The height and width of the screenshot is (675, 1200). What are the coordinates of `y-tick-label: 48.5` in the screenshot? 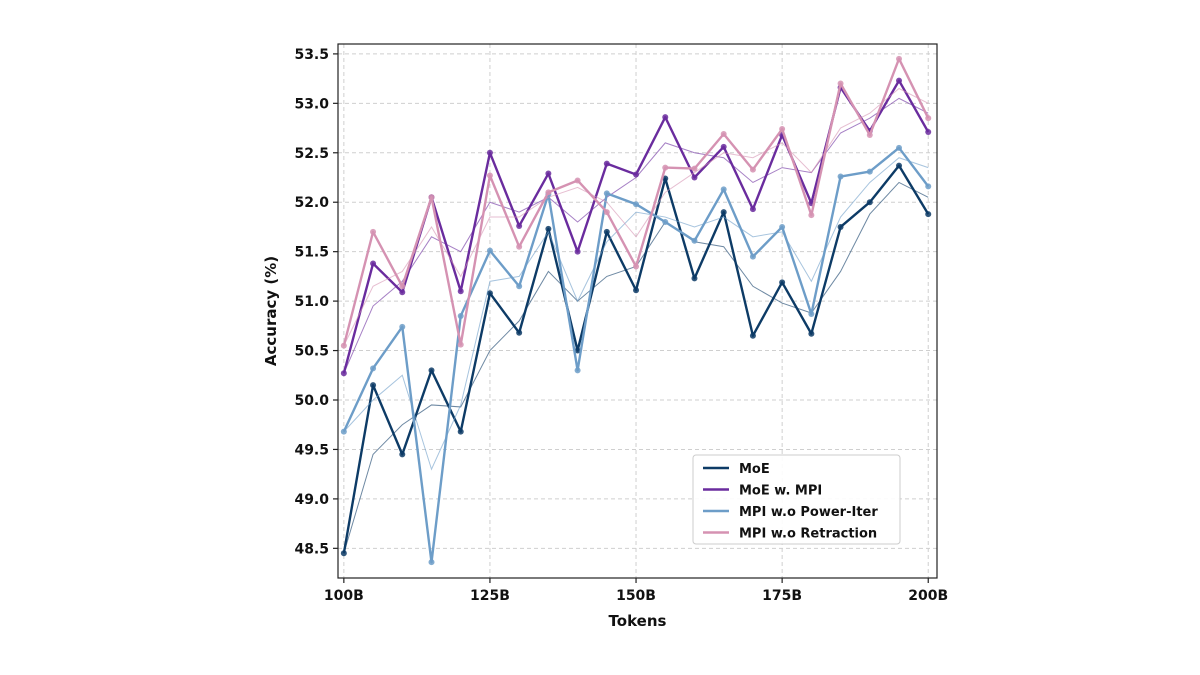 It's located at (311, 549).